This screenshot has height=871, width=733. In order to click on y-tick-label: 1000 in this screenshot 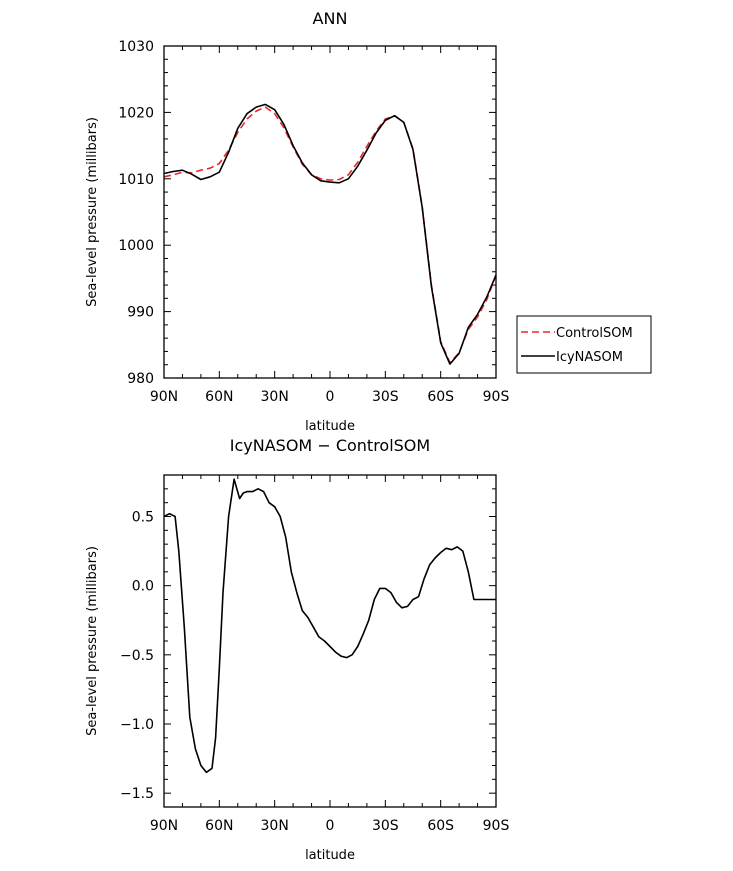, I will do `click(136, 246)`.